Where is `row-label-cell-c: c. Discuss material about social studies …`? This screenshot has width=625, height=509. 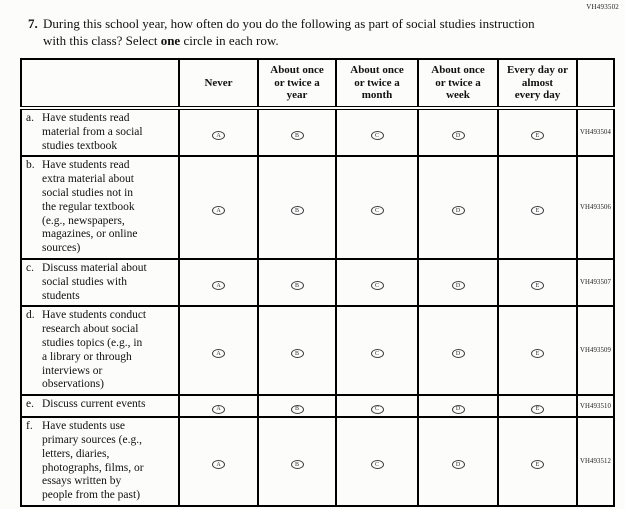
row-label-cell-c: c. Discuss material about social studies … is located at coordinates (100, 282).